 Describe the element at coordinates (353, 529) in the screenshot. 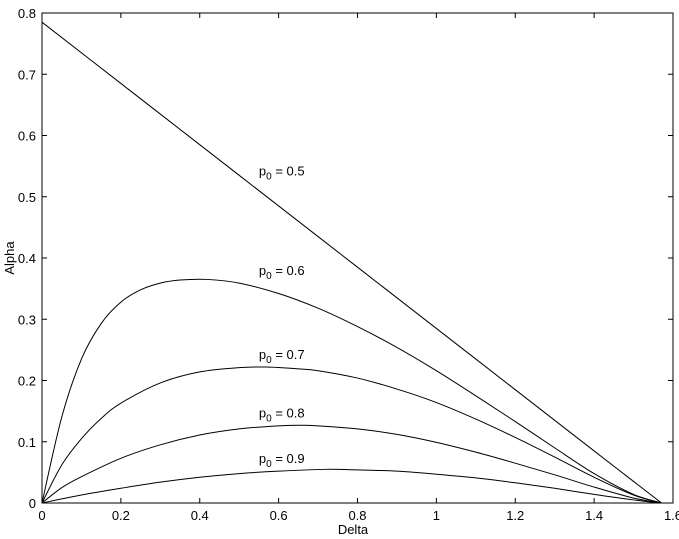

I see `x-axis-label: Delta` at that location.